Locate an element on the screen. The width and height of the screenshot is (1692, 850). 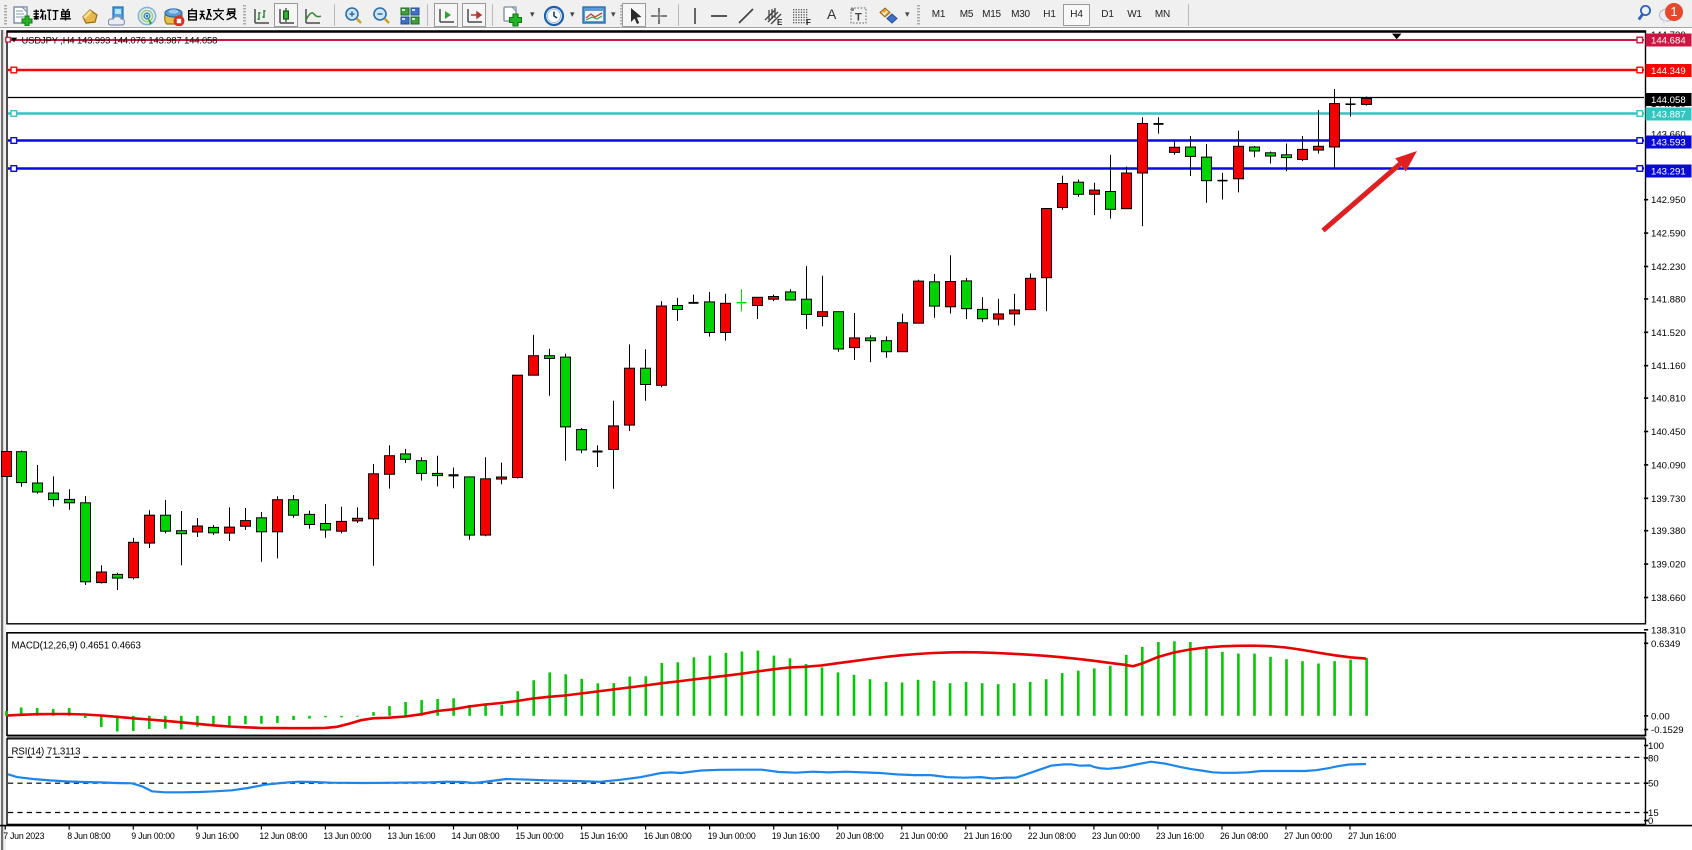
svg-text: 26 Jun 08:00 is located at coordinates (1244, 836).